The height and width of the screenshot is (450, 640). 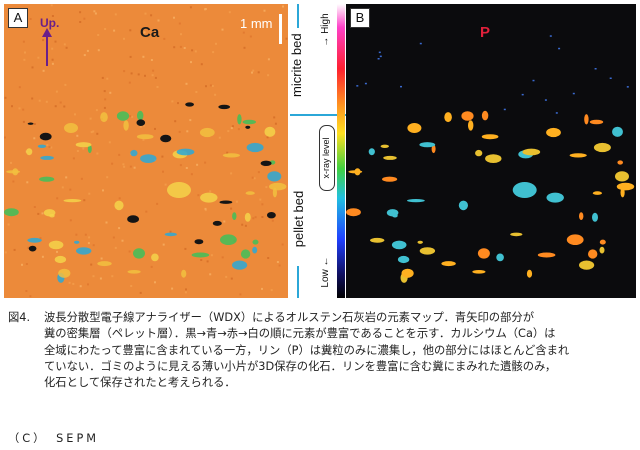 What do you see at coordinates (150, 32) in the screenshot?
I see `ca-element-label: Ca` at bounding box center [150, 32].